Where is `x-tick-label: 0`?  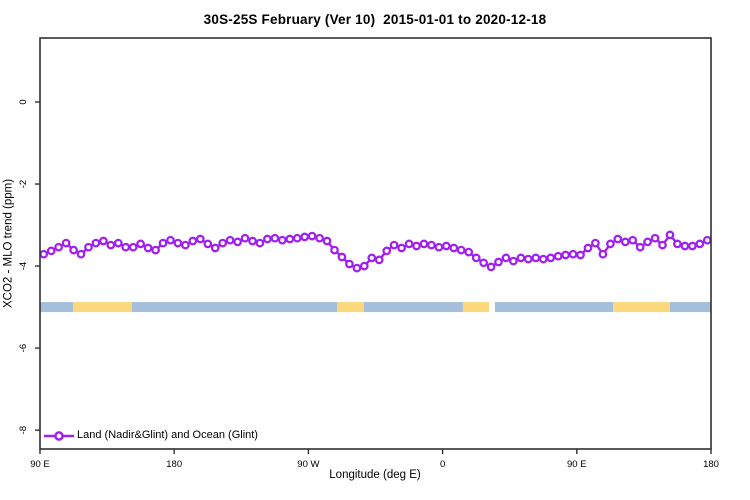
x-tick-label: 0 is located at coordinates (442, 464).